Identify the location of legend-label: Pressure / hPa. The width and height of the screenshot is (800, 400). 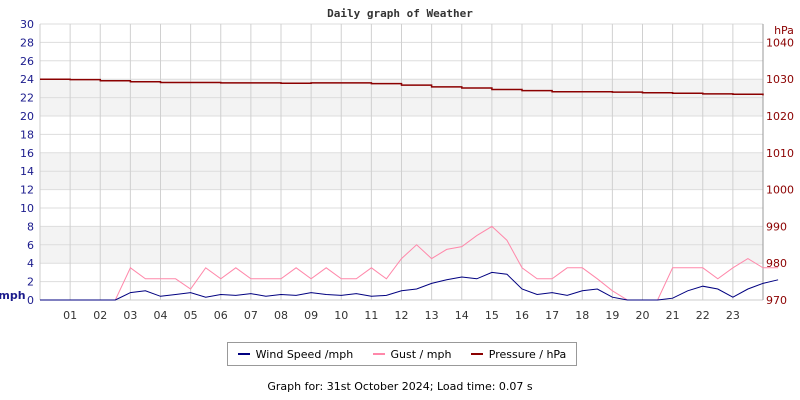
(527, 354).